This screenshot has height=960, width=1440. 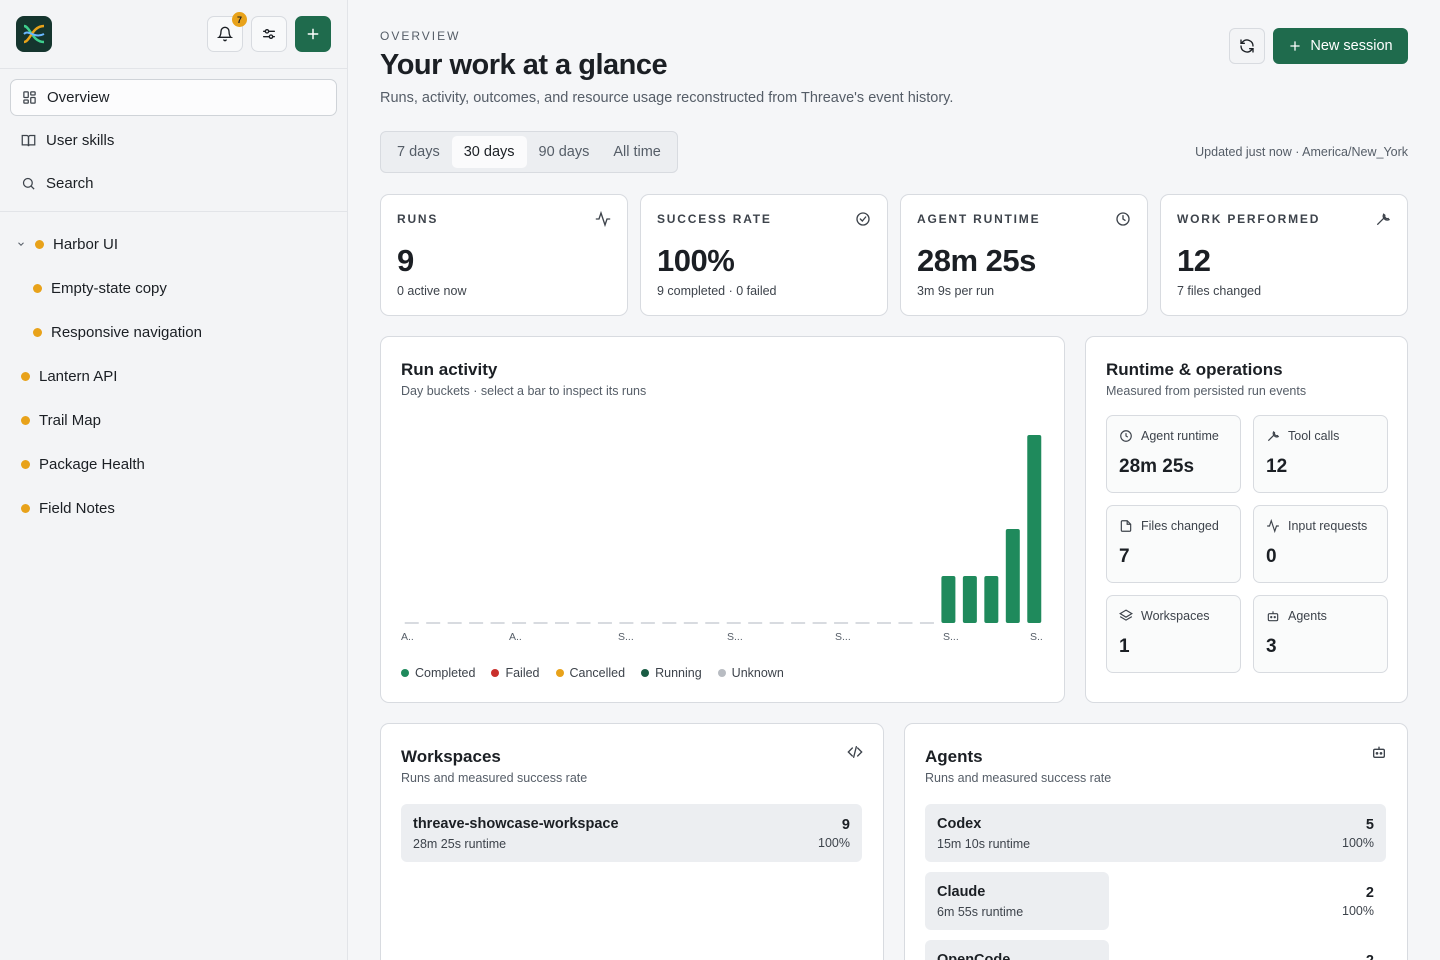 I want to click on stat-sub: 0 active now, so click(x=432, y=291).